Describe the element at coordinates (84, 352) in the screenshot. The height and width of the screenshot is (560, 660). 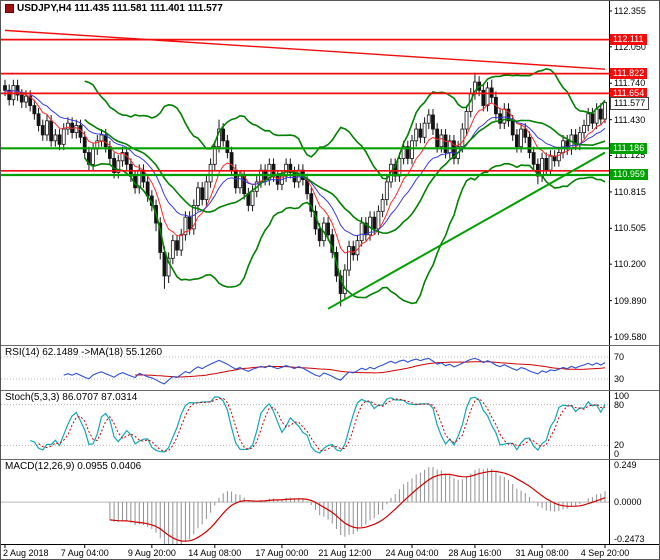
I see `rsi-indicator-title: RSI(14) 62.1489 ->MA(18) 55.1260` at that location.